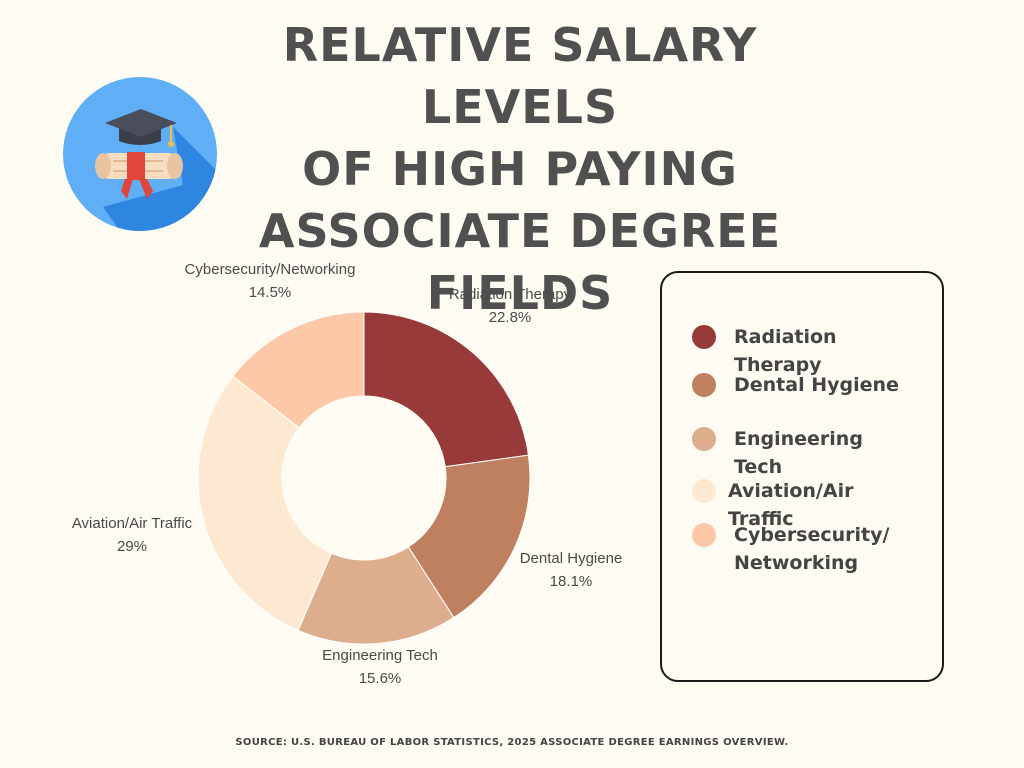  I want to click on legend-label: Dental Hygiene, so click(816, 385).